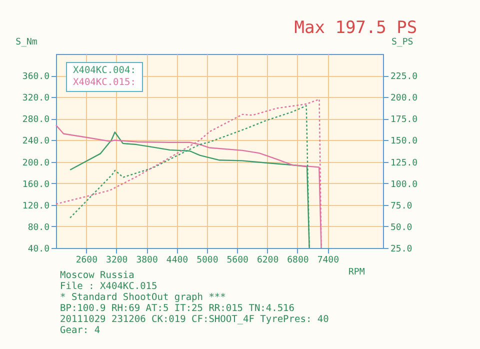 This screenshot has width=480, height=349. I want to click on y2-tick-label: 100.0, so click(404, 185).